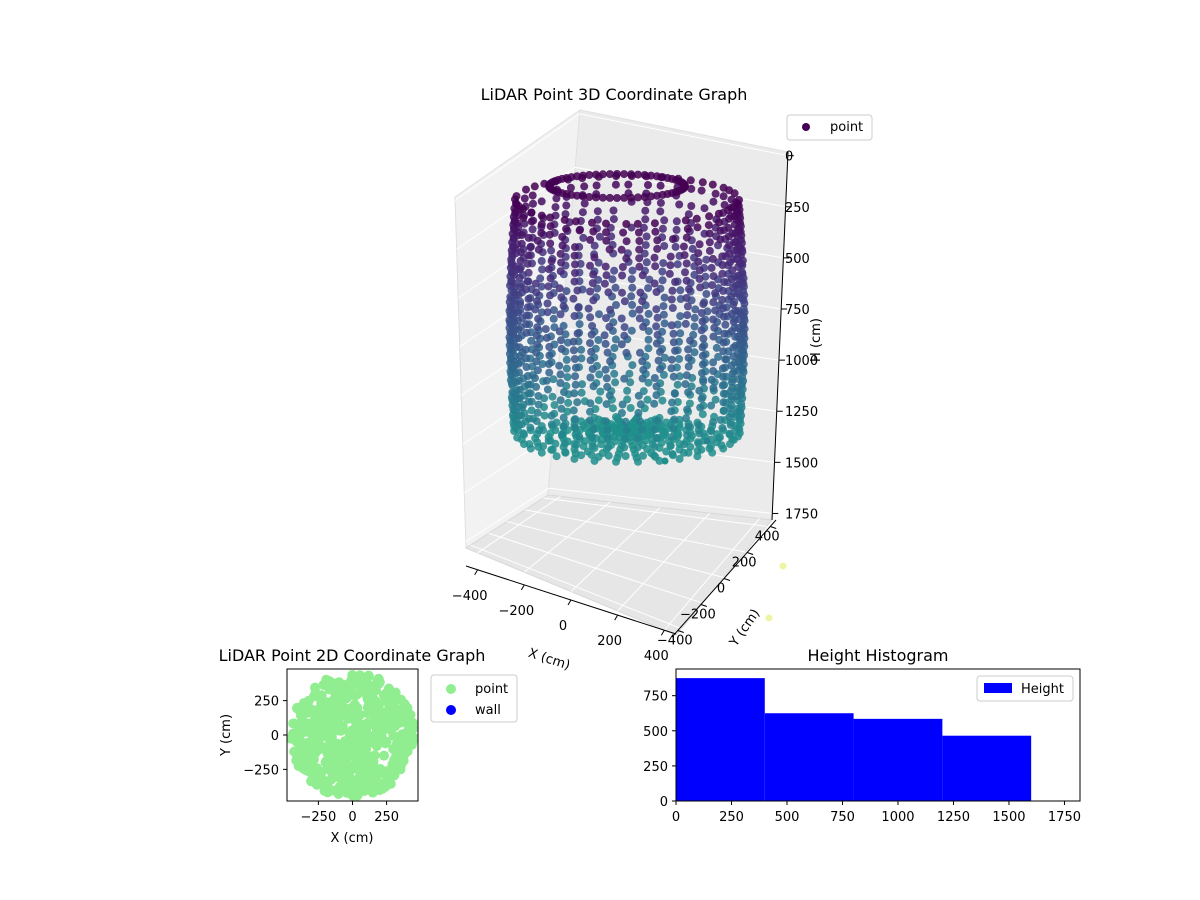 This screenshot has width=1200, height=900. I want to click on y-tick-3d, so click(680, 631).